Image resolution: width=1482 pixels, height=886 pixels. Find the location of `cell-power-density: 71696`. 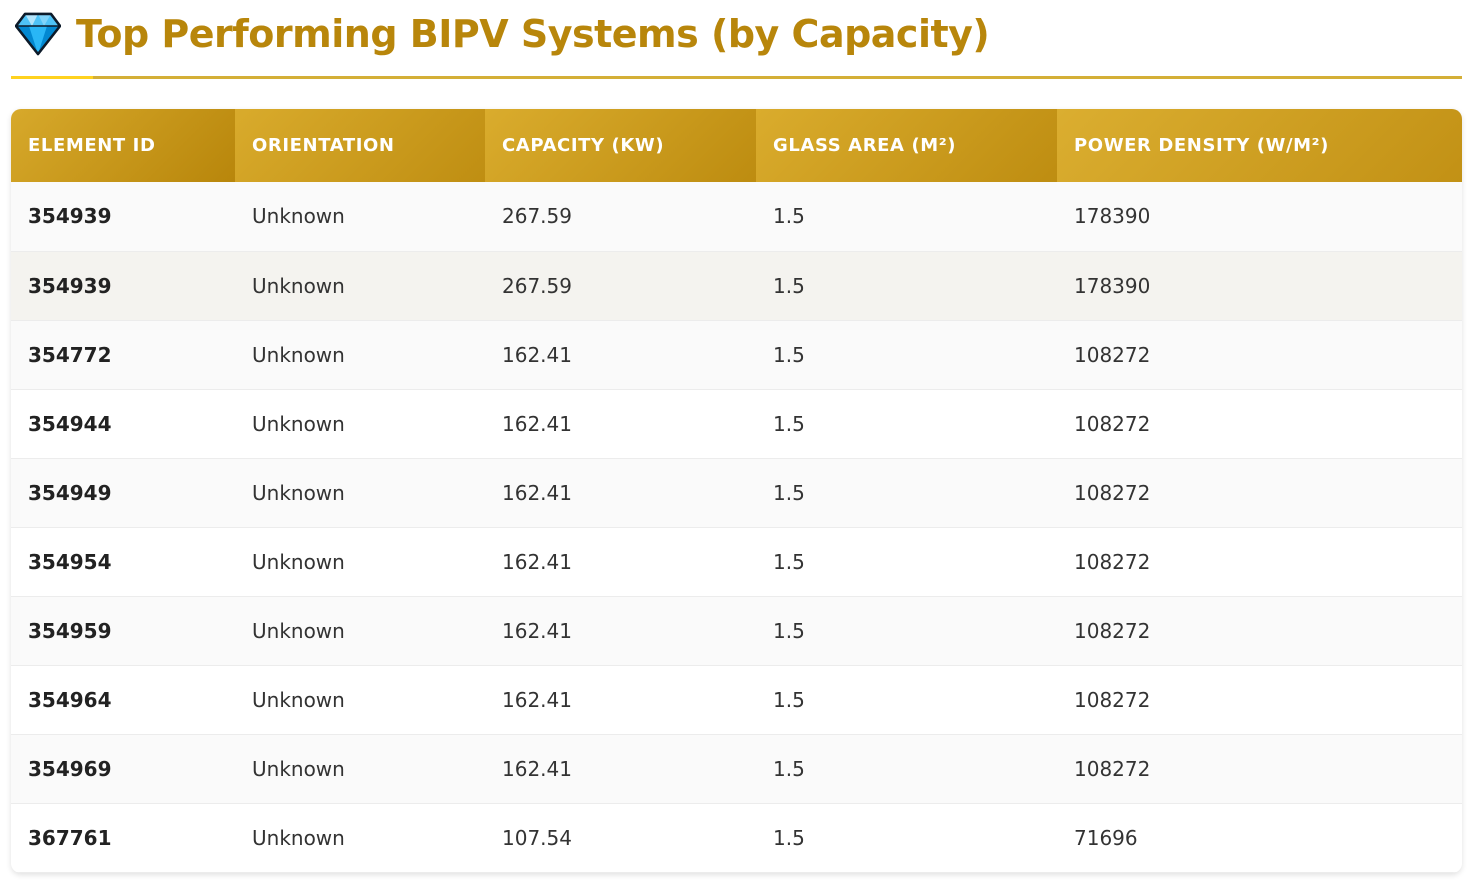

cell-power-density: 71696 is located at coordinates (1106, 838).